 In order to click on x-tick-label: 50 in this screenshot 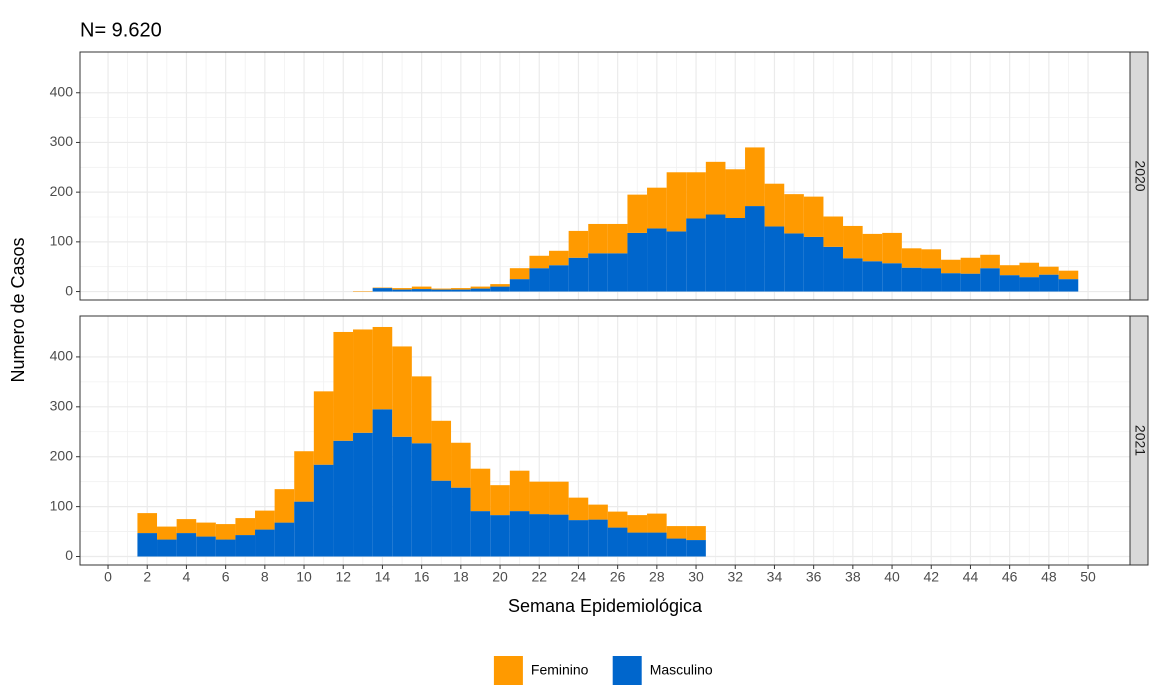, I will do `click(1088, 577)`.